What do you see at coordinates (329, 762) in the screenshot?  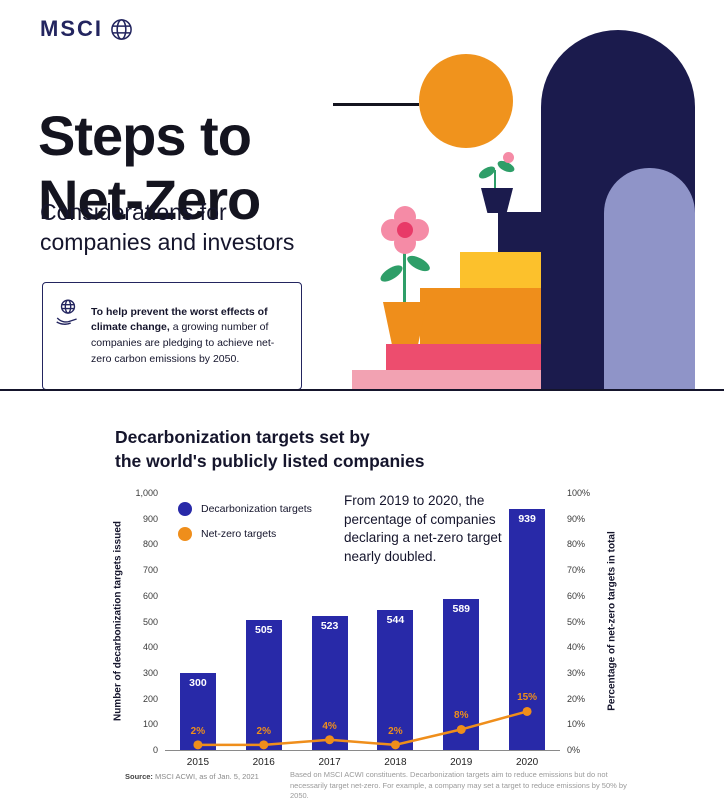 I see `x-axis-label: 2017` at bounding box center [329, 762].